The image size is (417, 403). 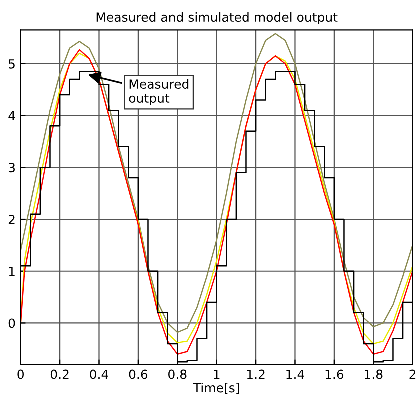 I want to click on y-tick-label: 4, so click(x=12, y=116).